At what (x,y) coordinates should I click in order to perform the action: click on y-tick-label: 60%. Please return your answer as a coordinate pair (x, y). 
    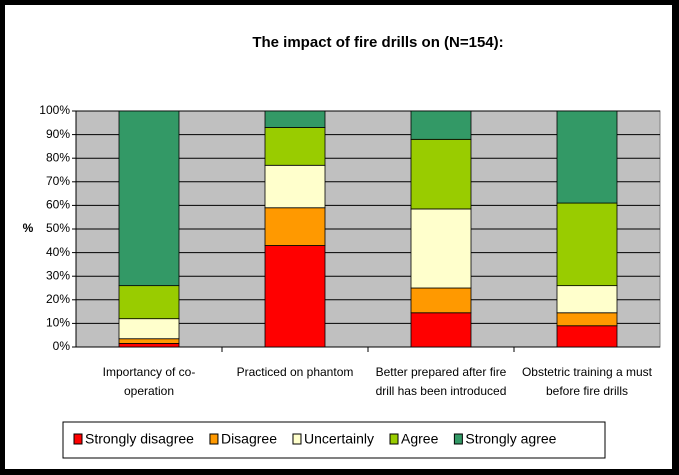
    Looking at the image, I should click on (58, 205).